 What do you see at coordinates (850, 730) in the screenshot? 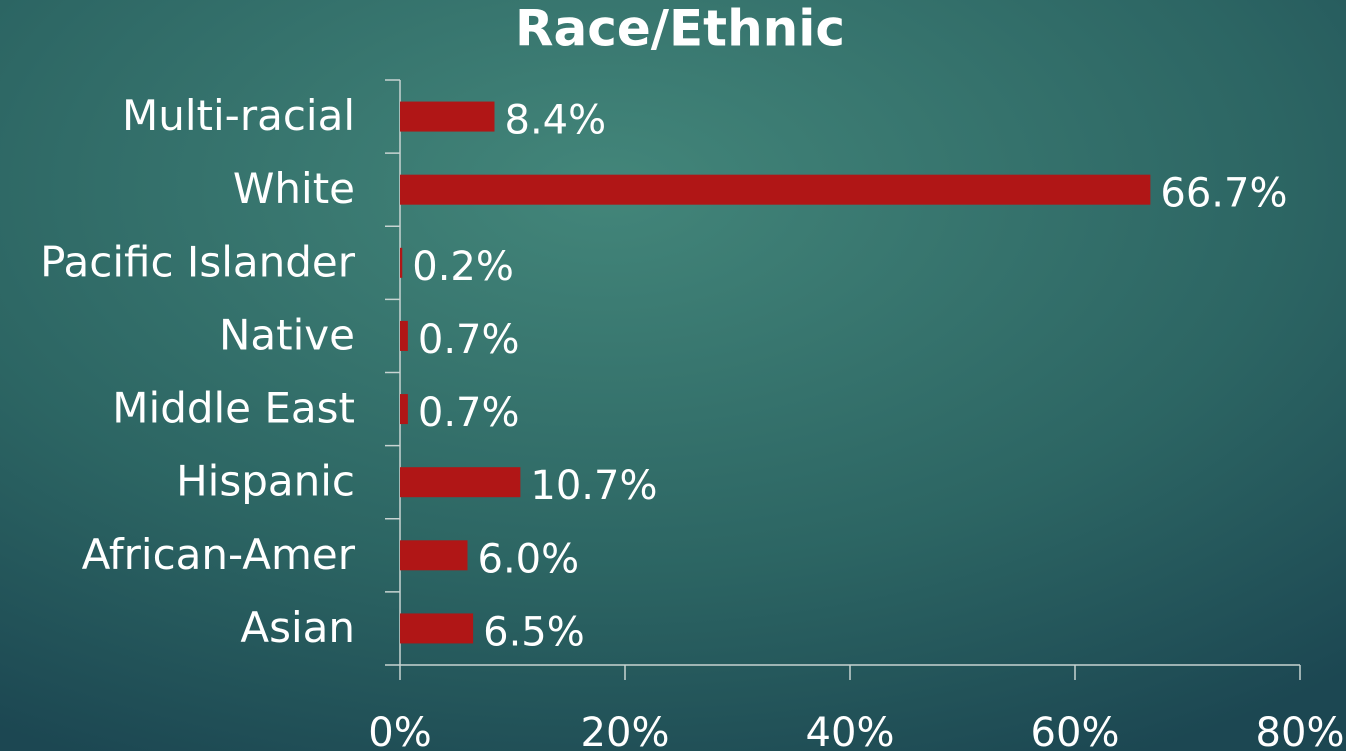
I see `x-tick-label: 40%` at bounding box center [850, 730].